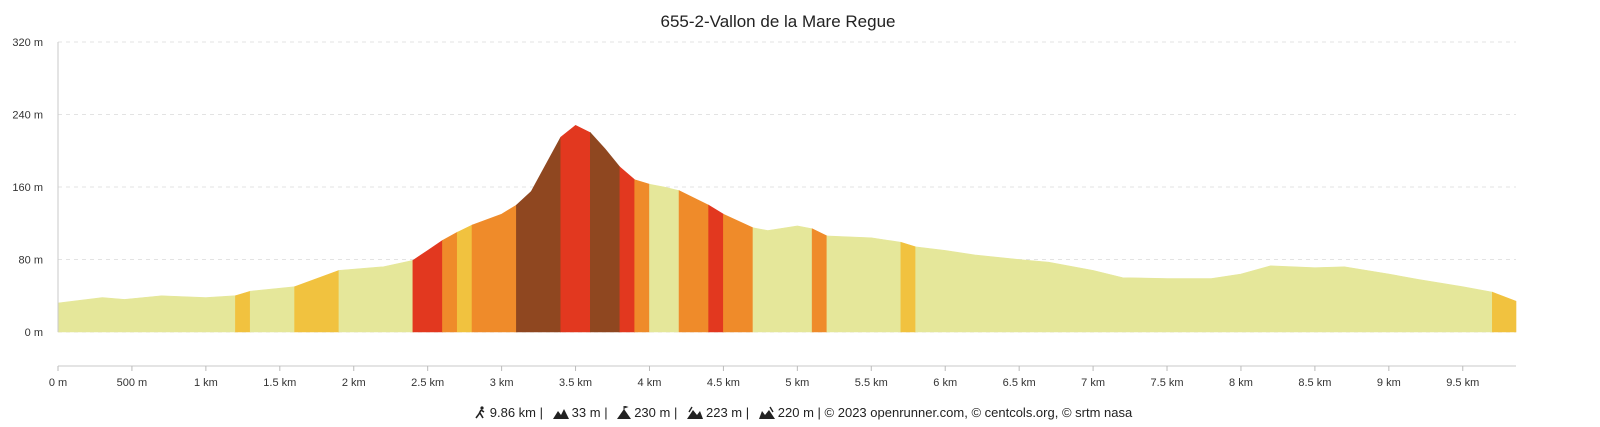 This screenshot has height=427, width=1600. Describe the element at coordinates (797, 383) in the screenshot. I see `x-tick-label: 5 km` at that location.